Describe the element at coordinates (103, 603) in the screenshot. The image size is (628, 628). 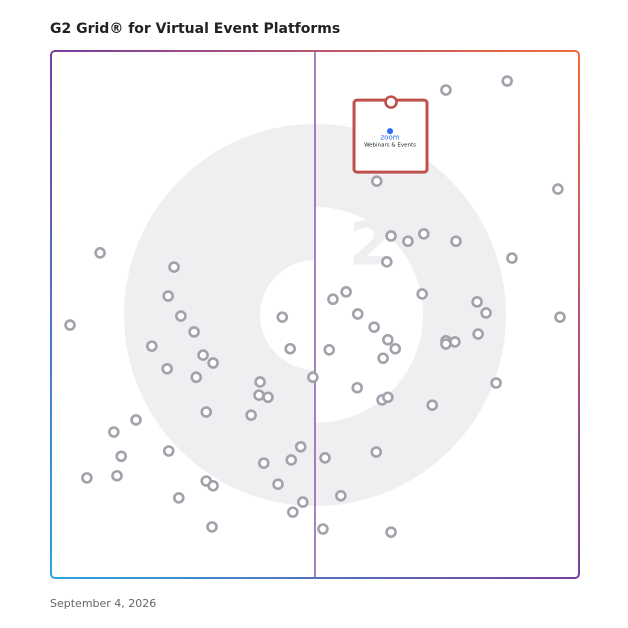
I see `date: September 4, 2026` at that location.